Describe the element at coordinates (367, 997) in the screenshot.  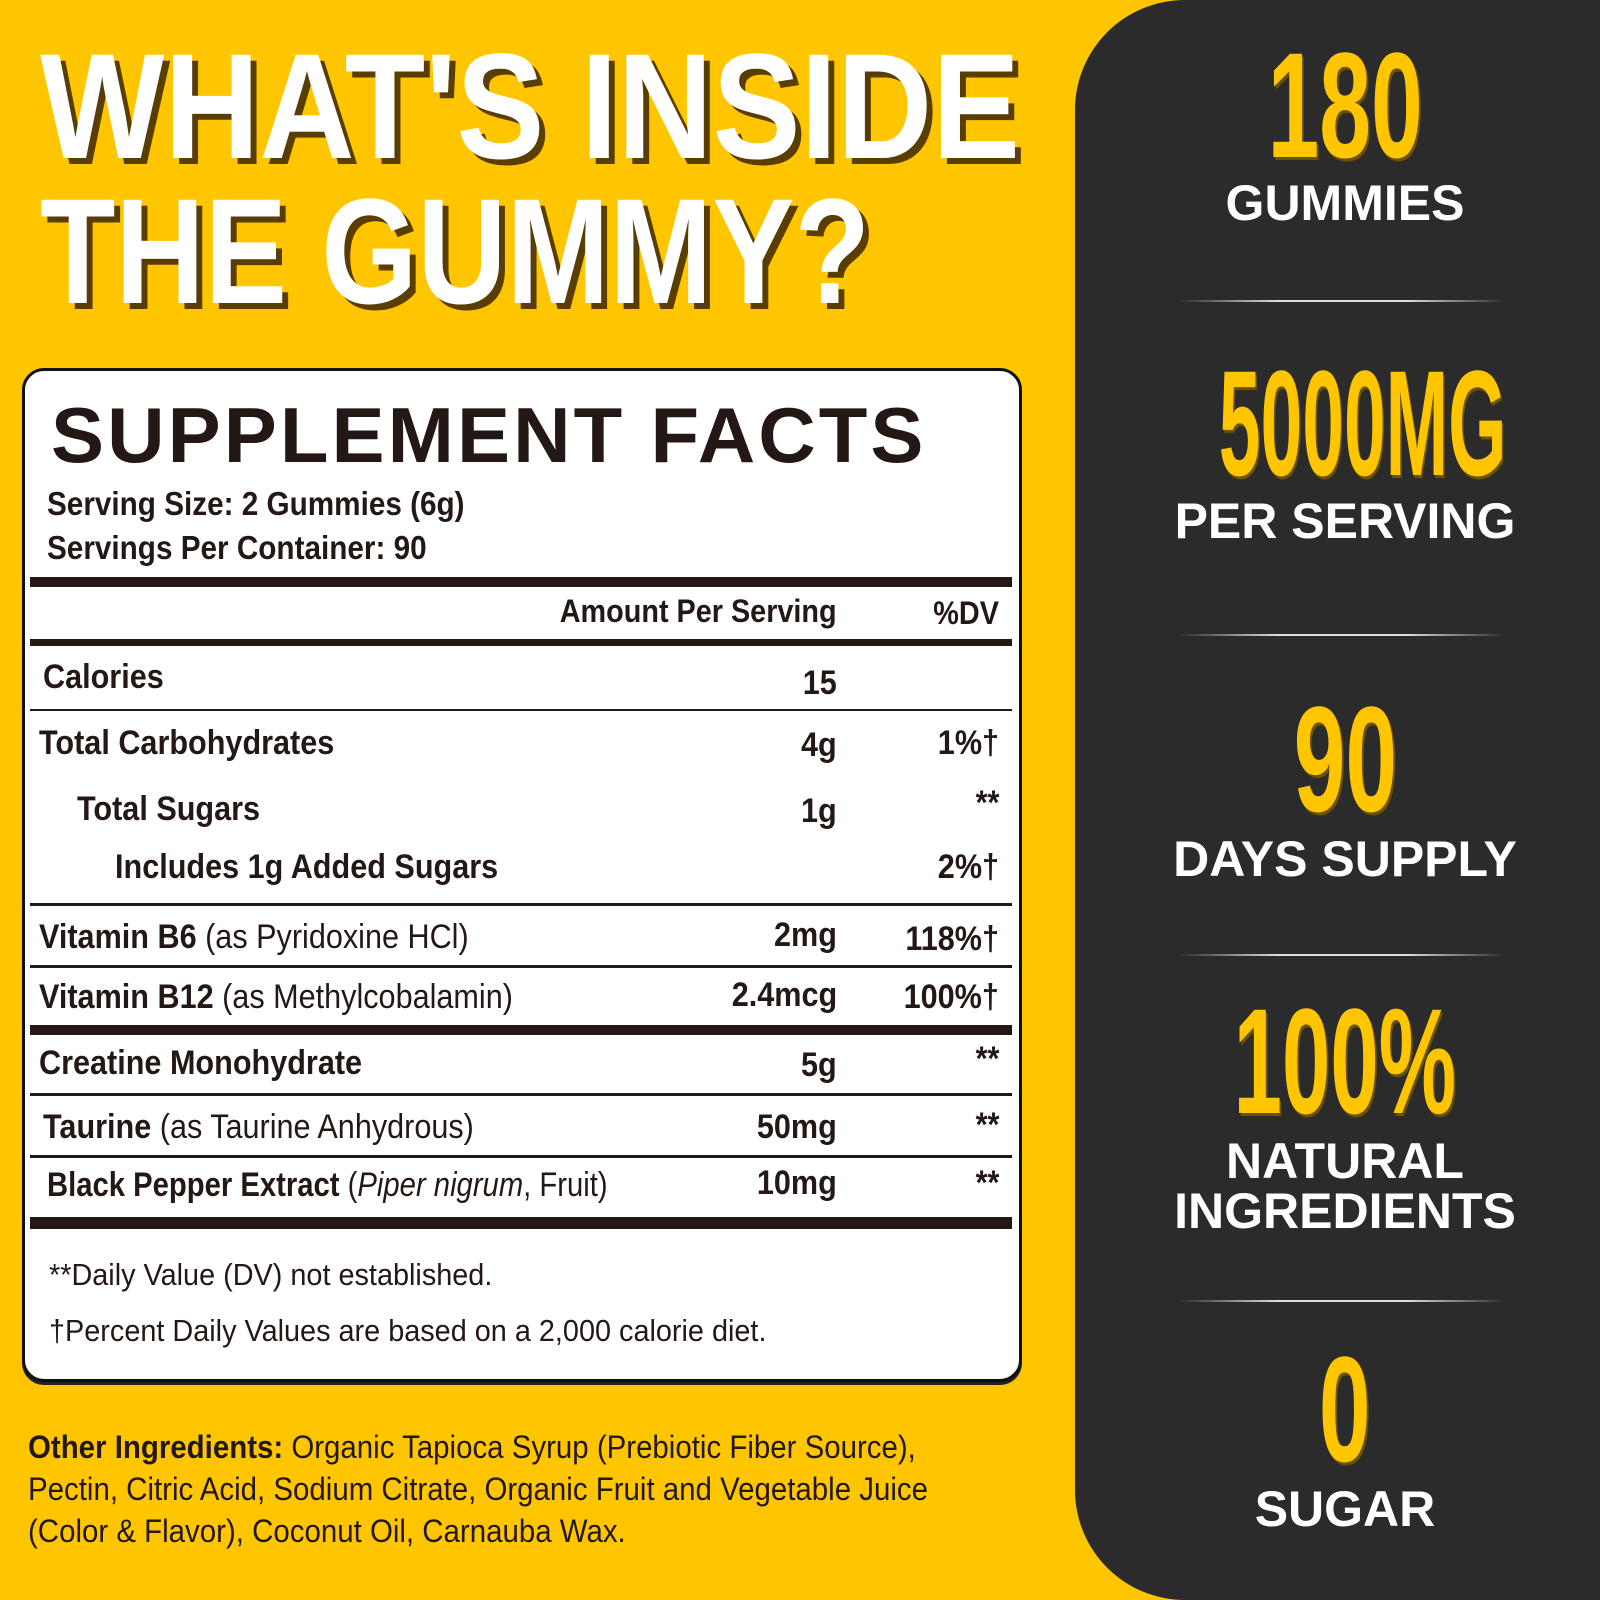
I see `row-detail: (as Methylcobalamin)` at that location.